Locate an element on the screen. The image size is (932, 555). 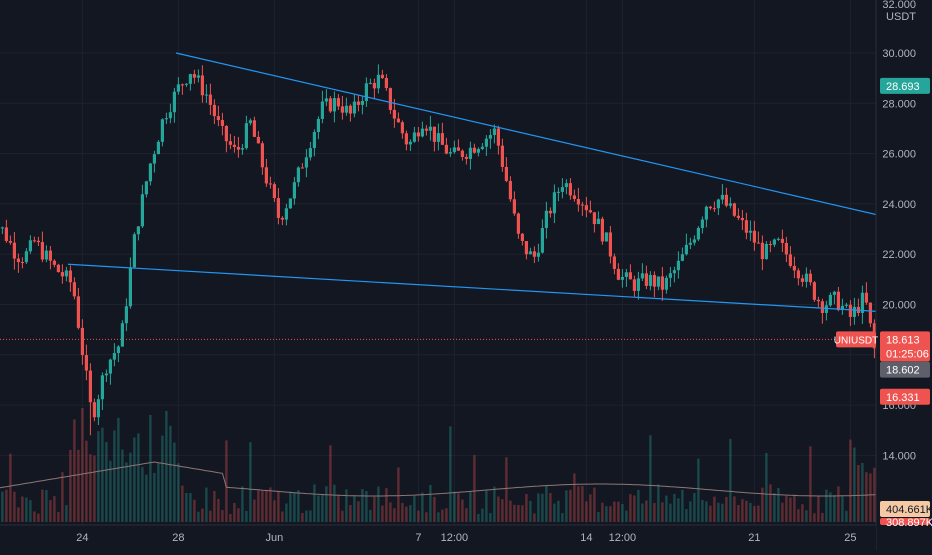
time-tick-label: Jun is located at coordinates (275, 538).